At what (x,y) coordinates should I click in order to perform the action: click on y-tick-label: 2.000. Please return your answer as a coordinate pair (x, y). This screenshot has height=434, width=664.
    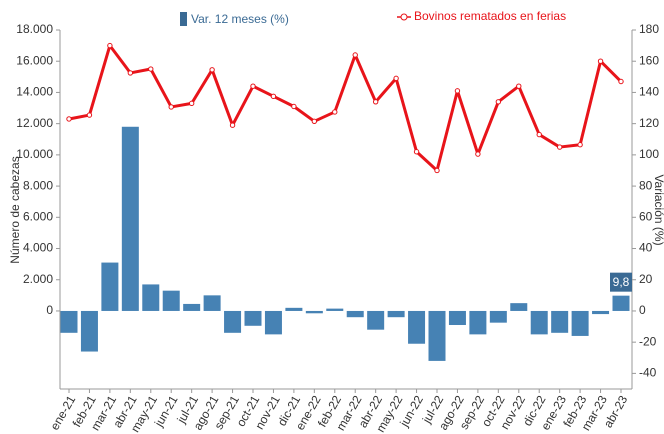
    Looking at the image, I should click on (38, 279).